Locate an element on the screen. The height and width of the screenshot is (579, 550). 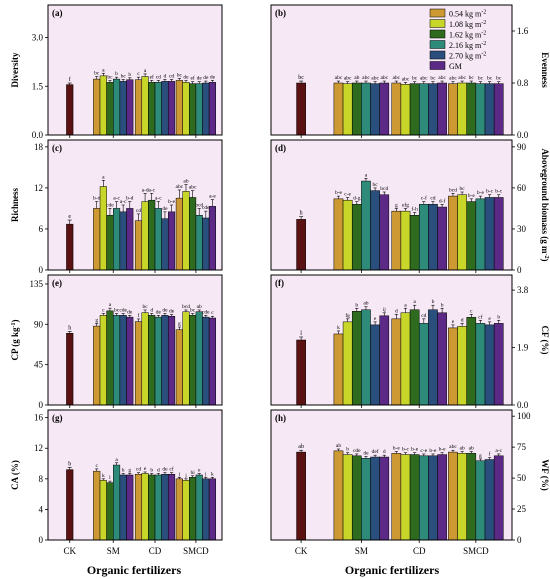
sig-letter-SMCD-1.08: ab is located at coordinates (462, 448).